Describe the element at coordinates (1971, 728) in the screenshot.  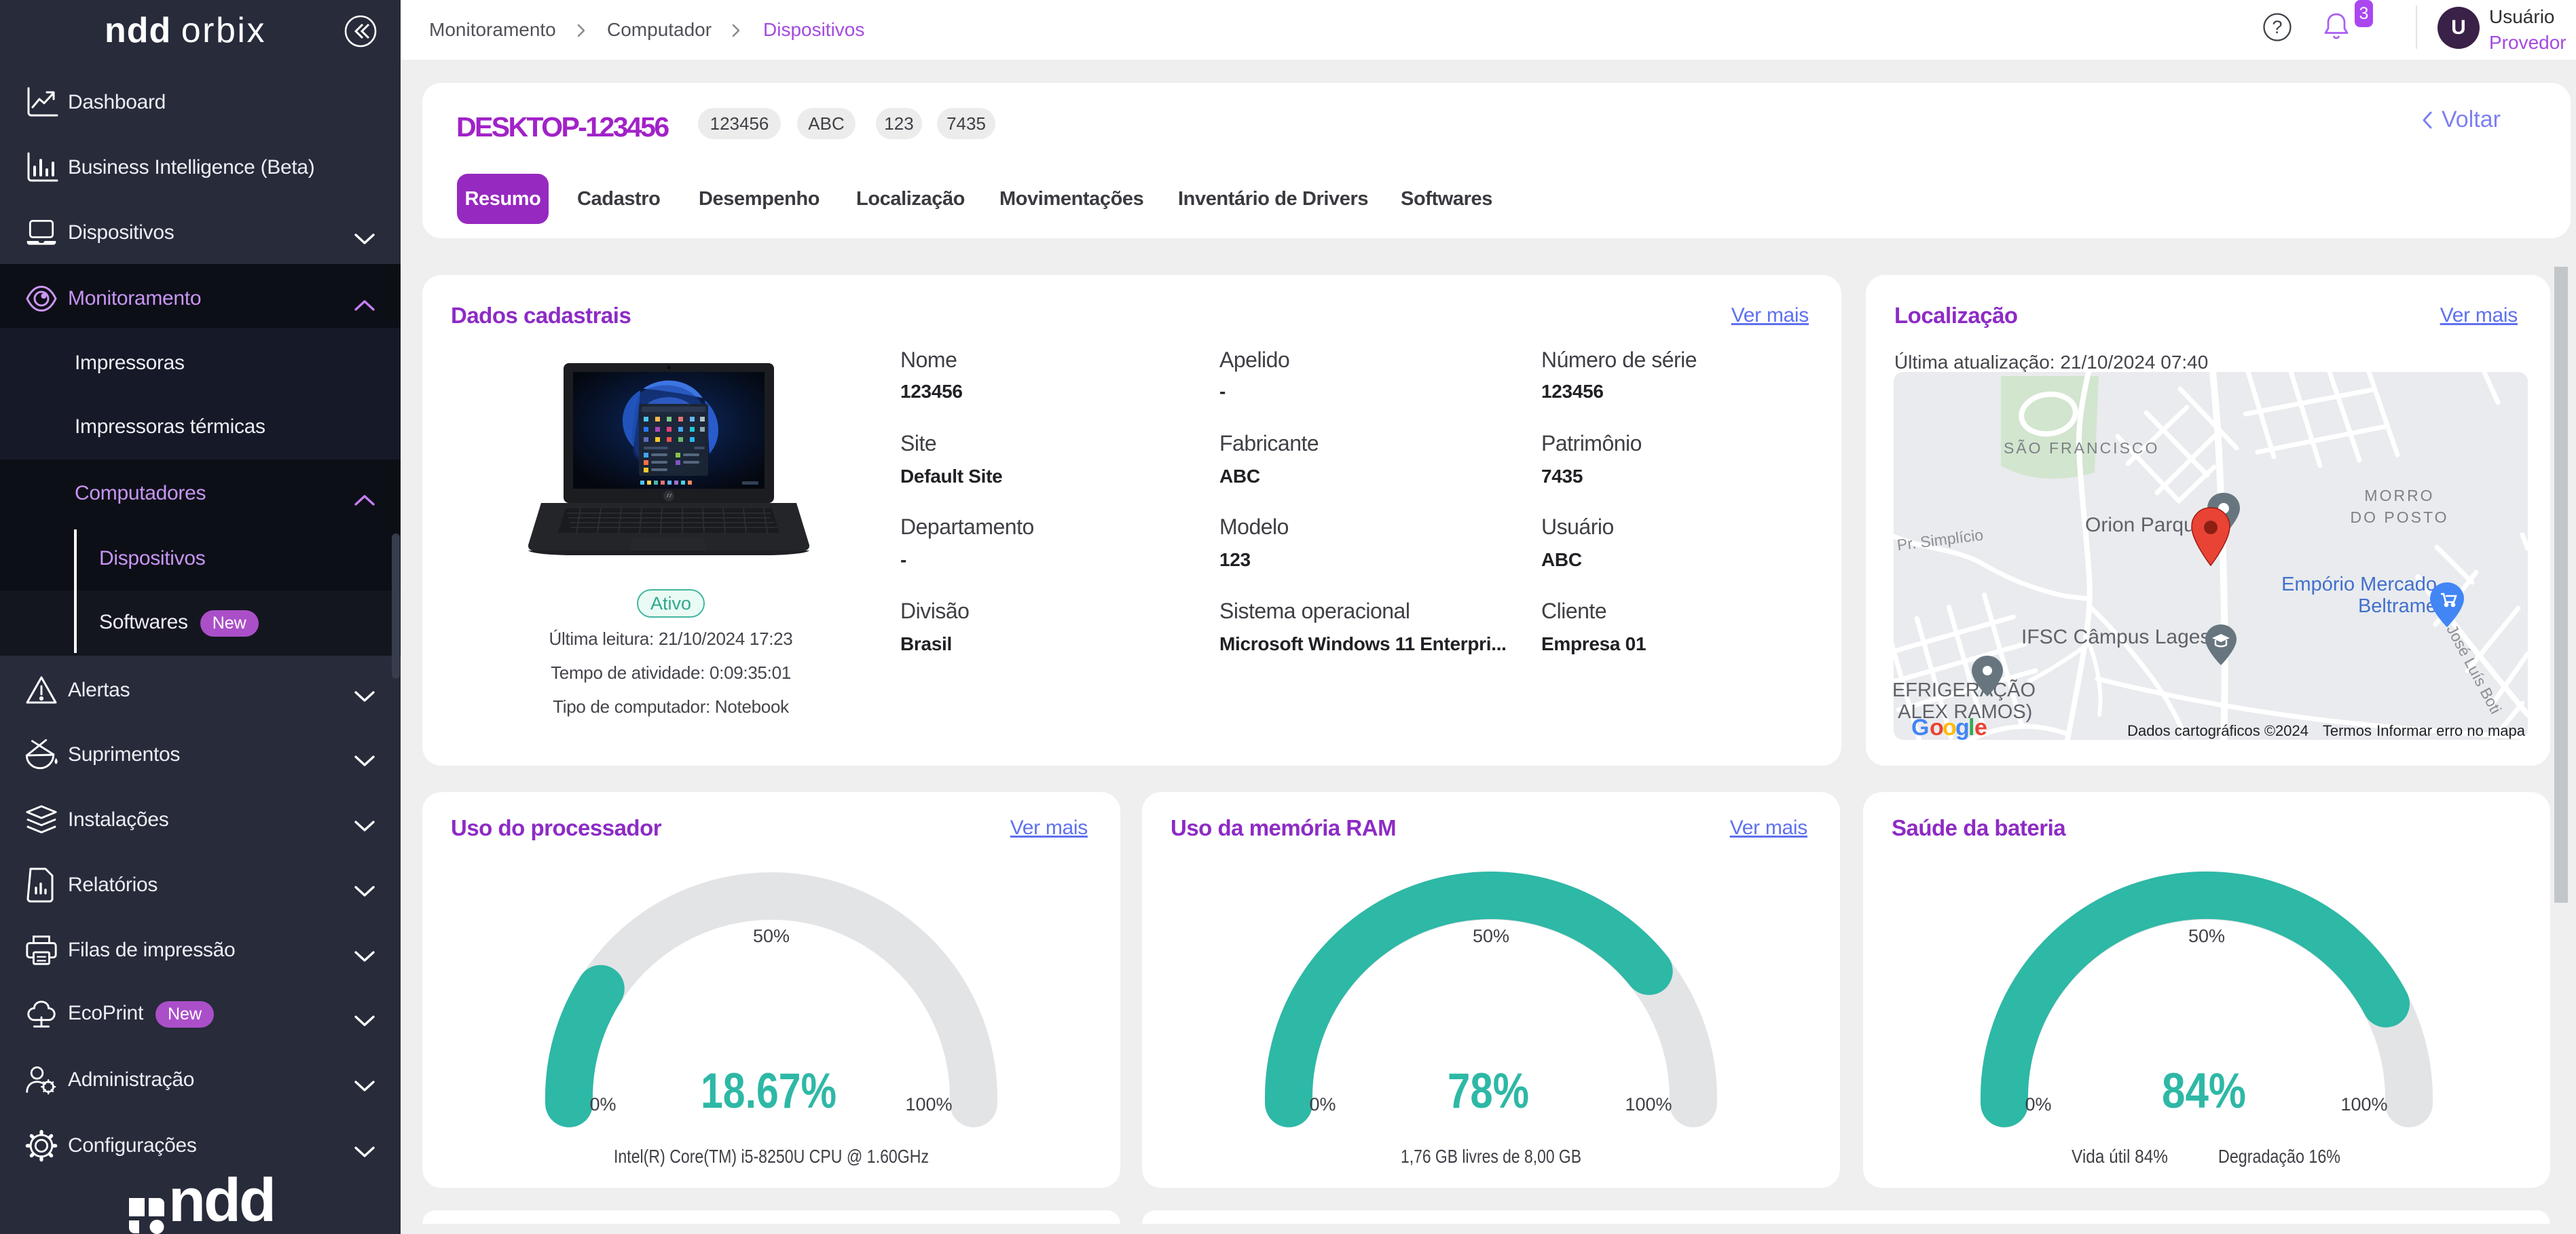
I see `svg-text: l` at that location.